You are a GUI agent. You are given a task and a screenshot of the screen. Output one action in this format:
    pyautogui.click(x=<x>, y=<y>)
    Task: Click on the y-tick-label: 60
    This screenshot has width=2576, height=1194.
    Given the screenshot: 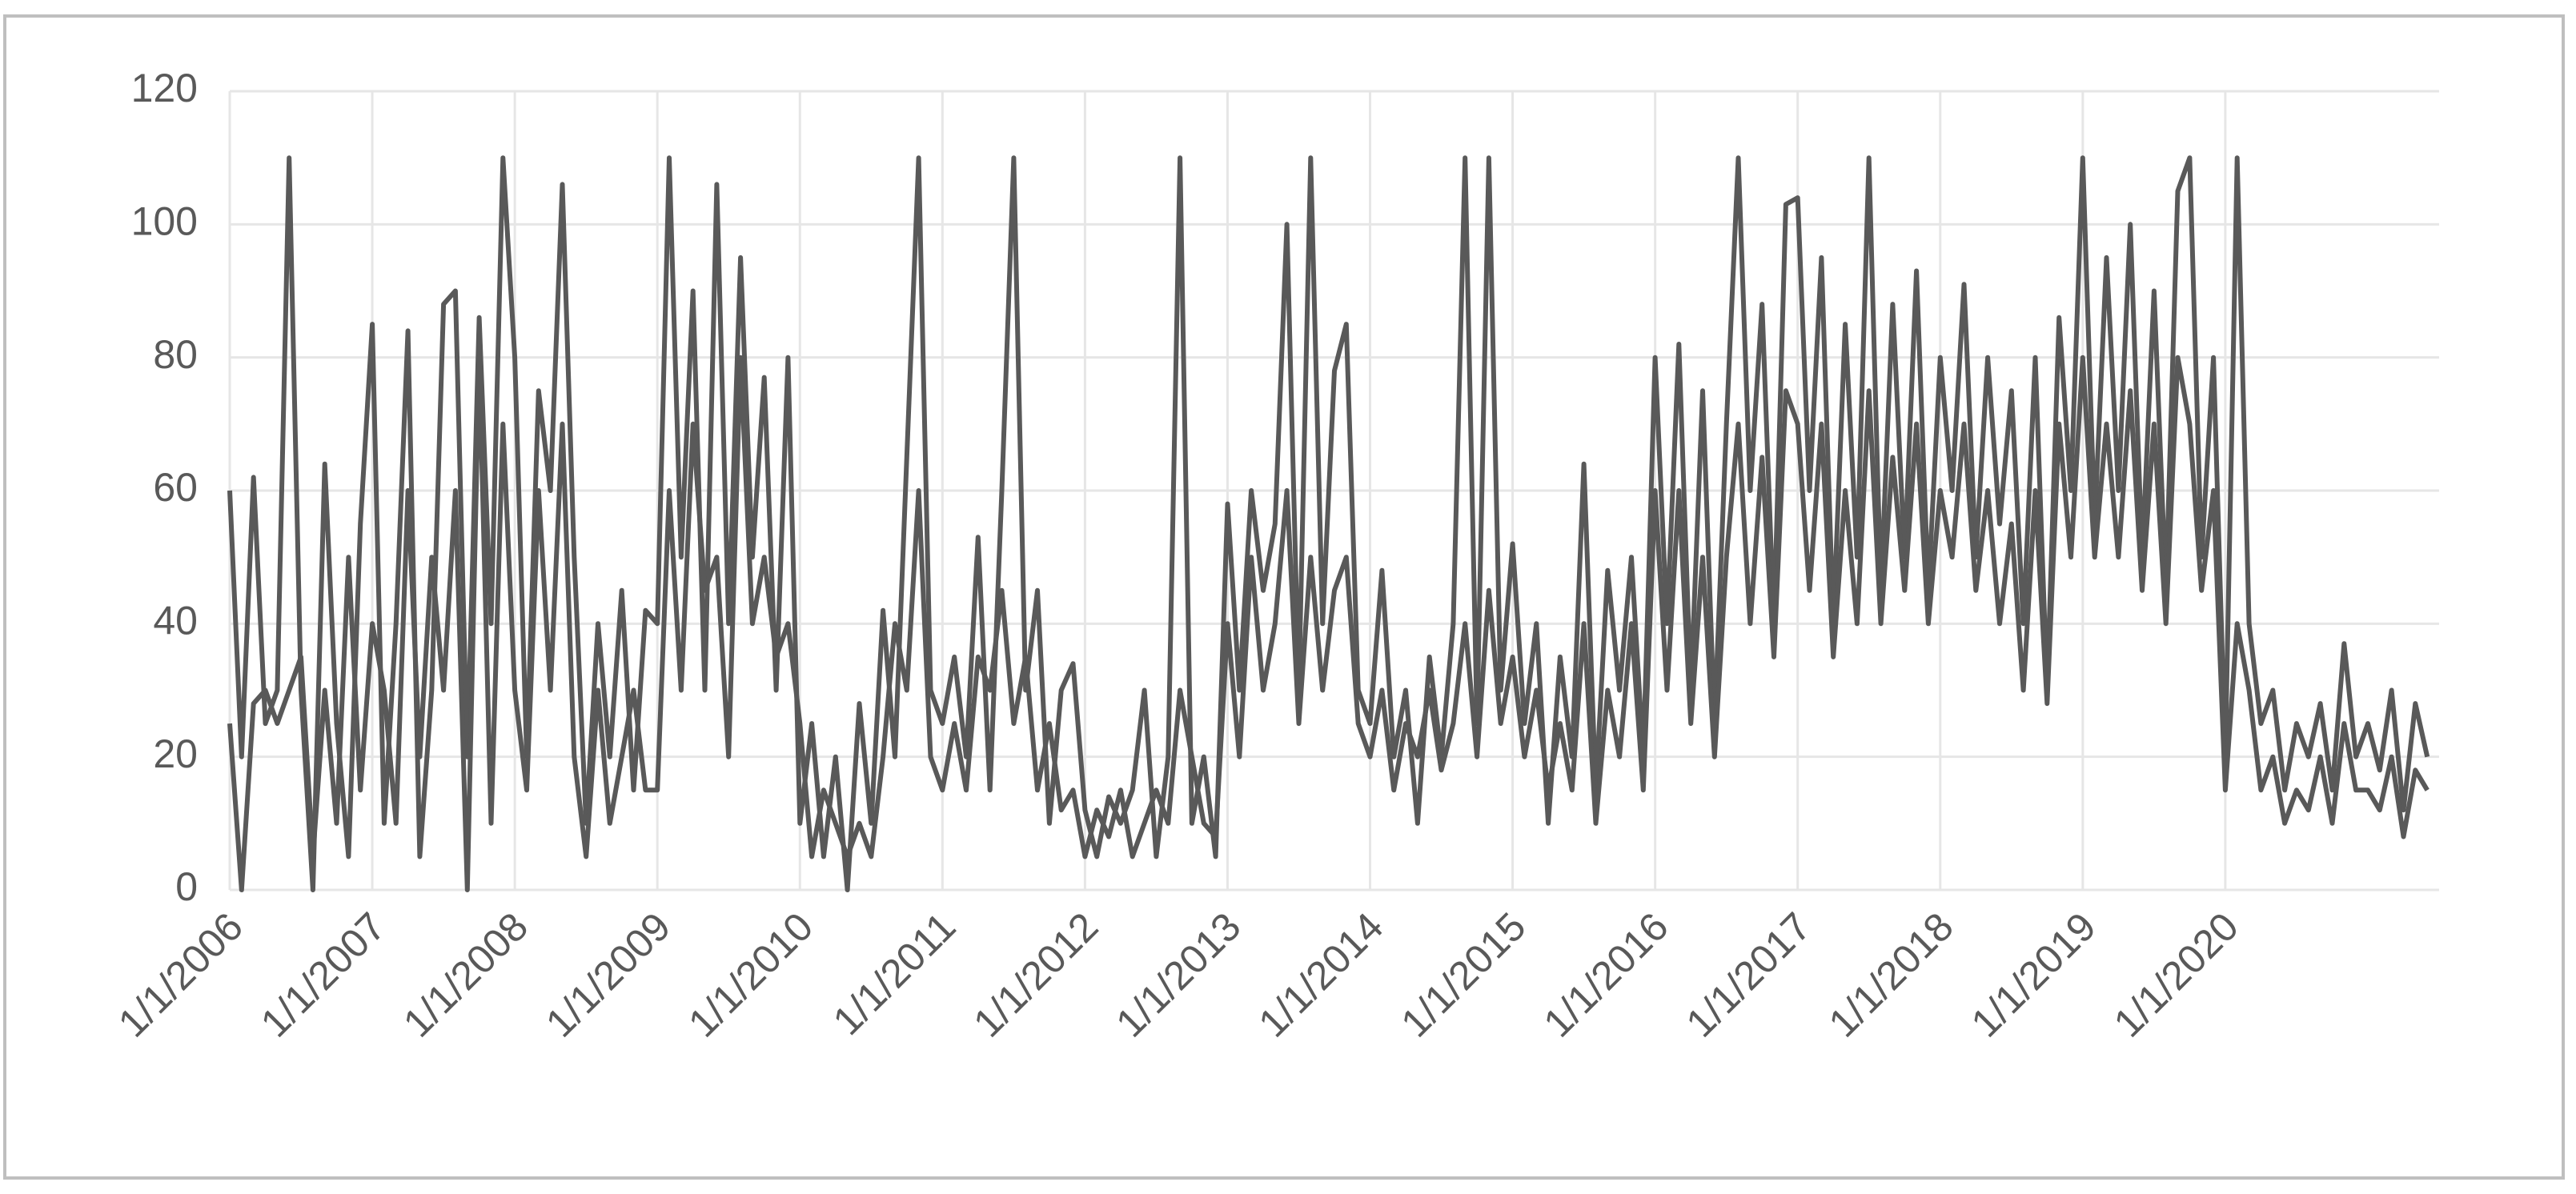 What is the action you would take?
    pyautogui.click(x=175, y=487)
    